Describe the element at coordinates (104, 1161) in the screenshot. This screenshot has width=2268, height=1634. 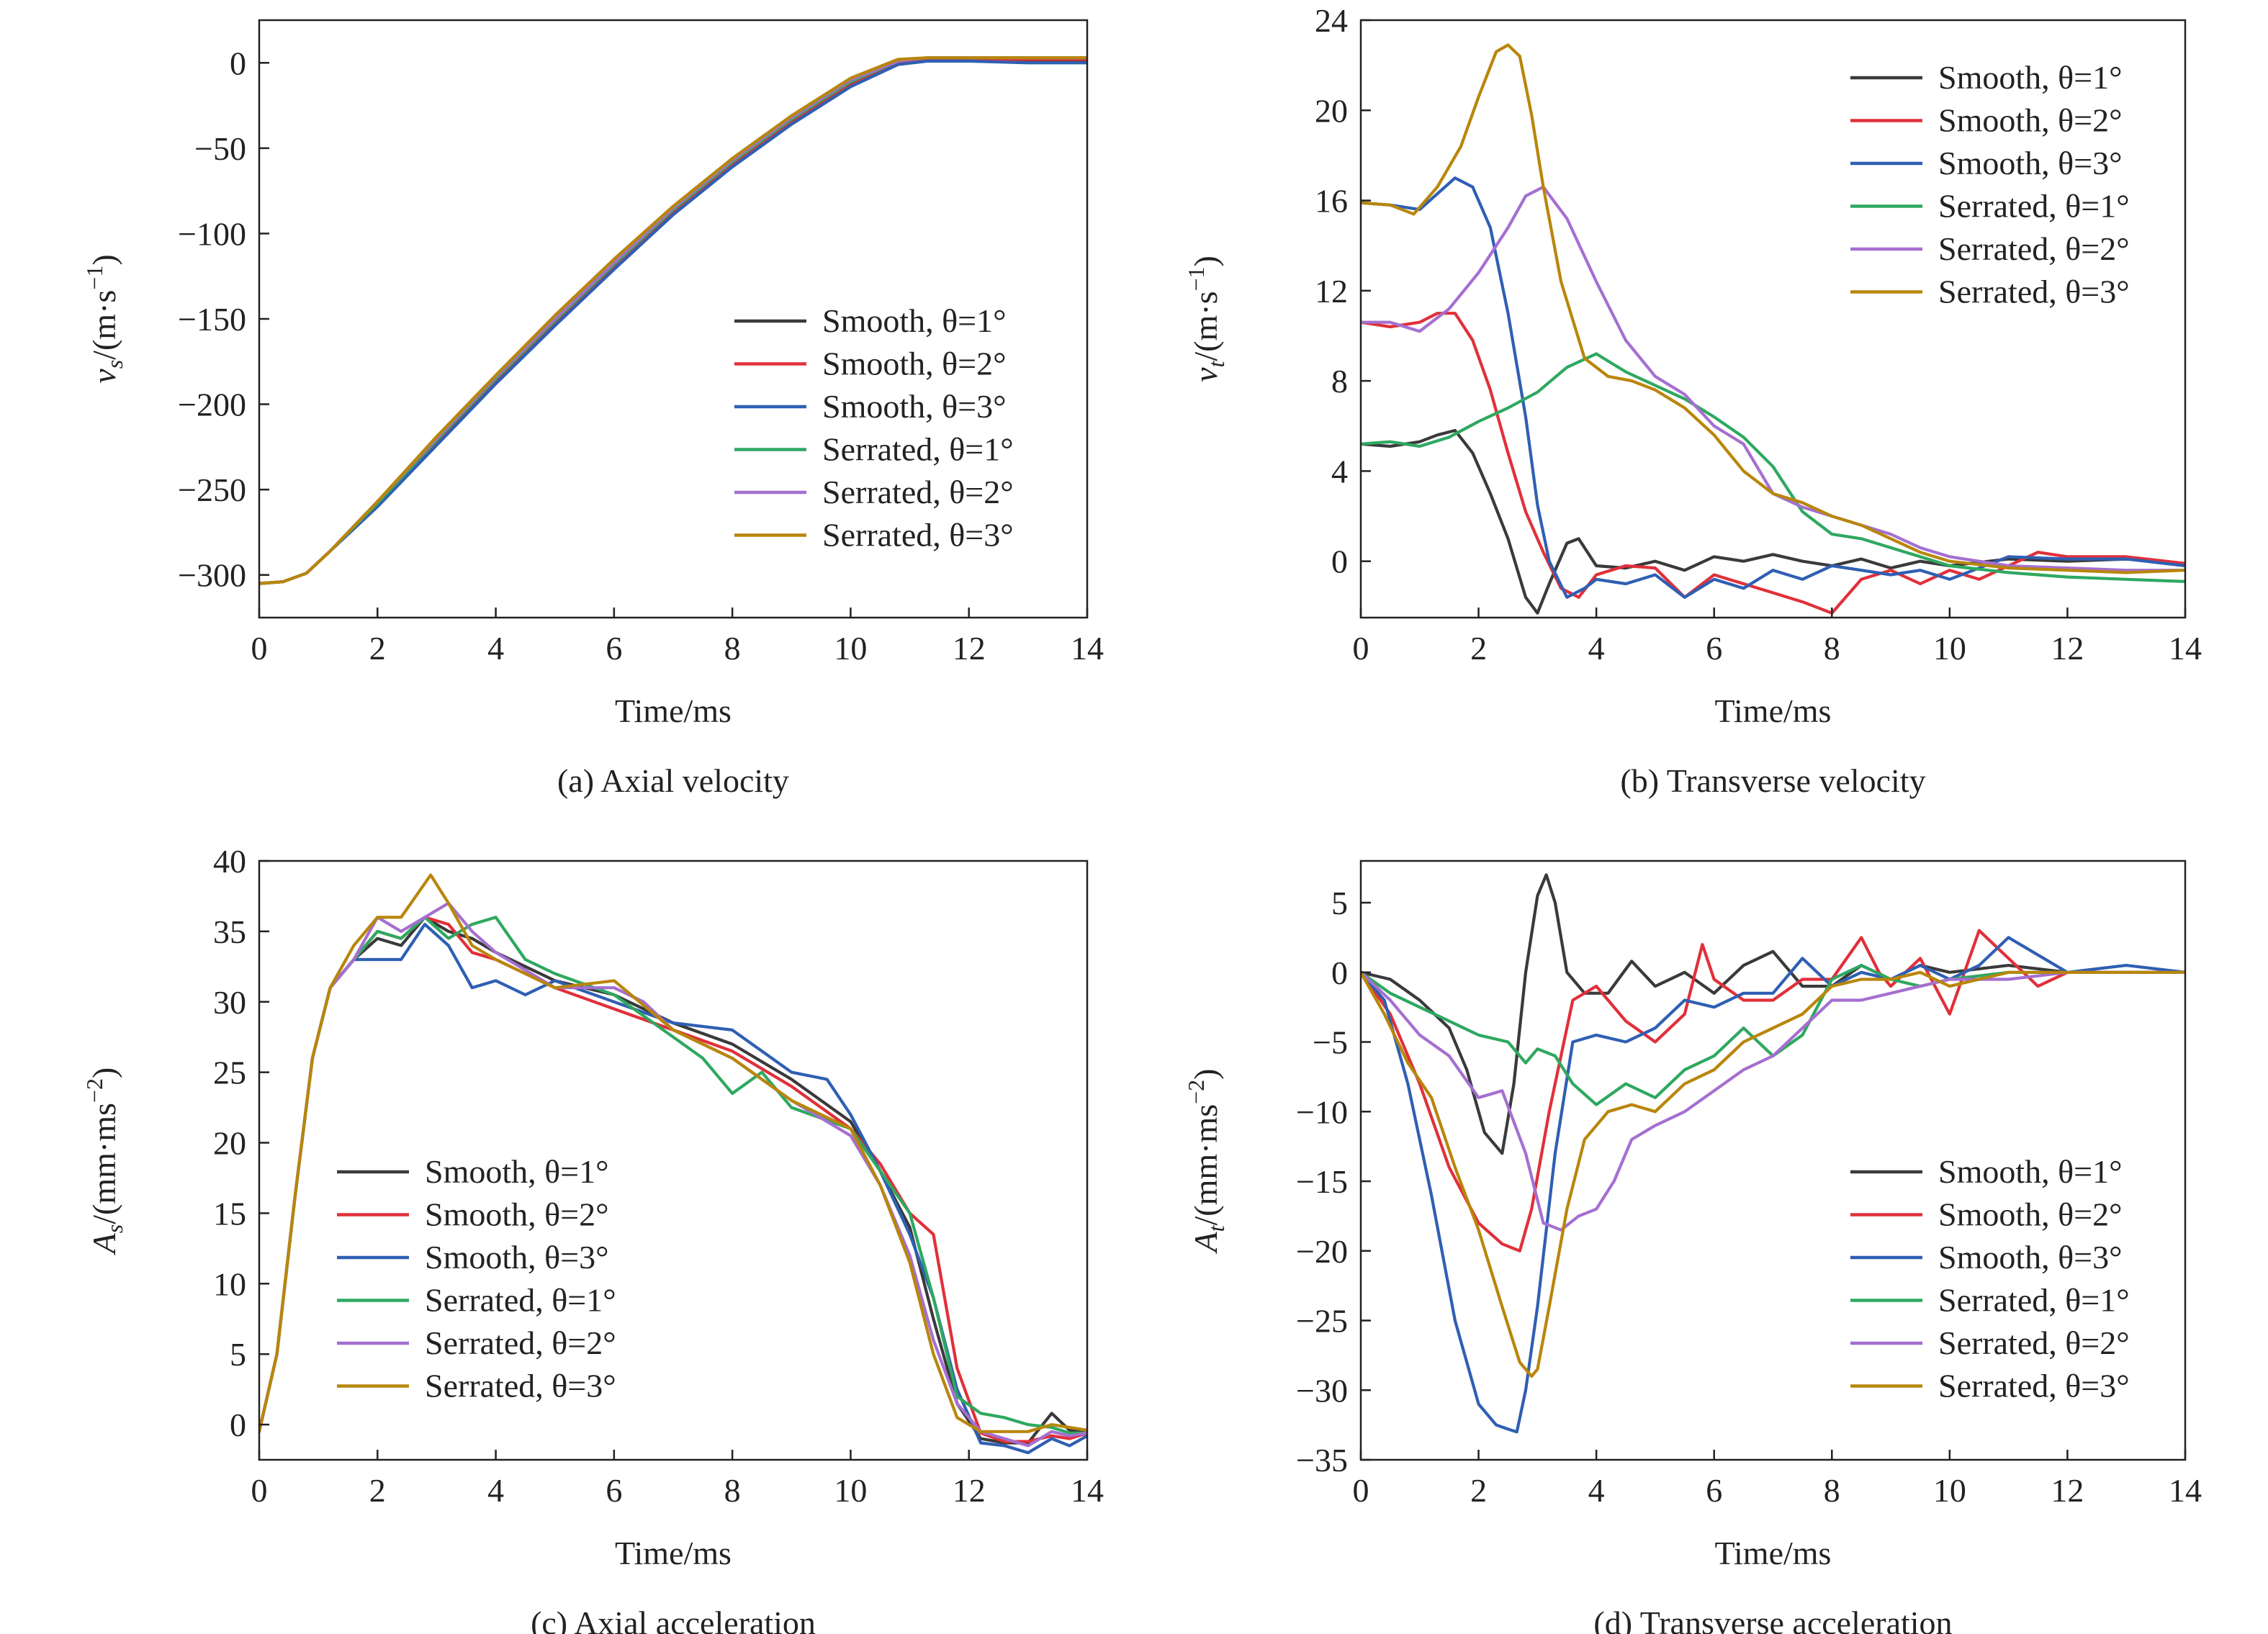
I see `y-axis-label: As/(mm·ms−2)` at that location.